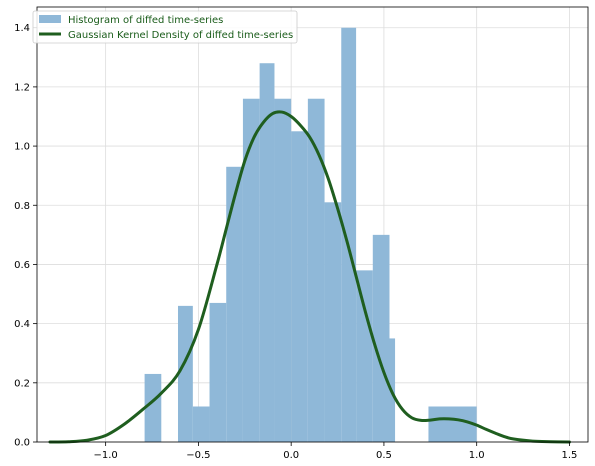 The image size is (595, 466). What do you see at coordinates (25, 236) in the screenshot?
I see `y-axis: 0.0 0.2 0.4 0.6 0.8 1.0 1.2 1.4` at bounding box center [25, 236].